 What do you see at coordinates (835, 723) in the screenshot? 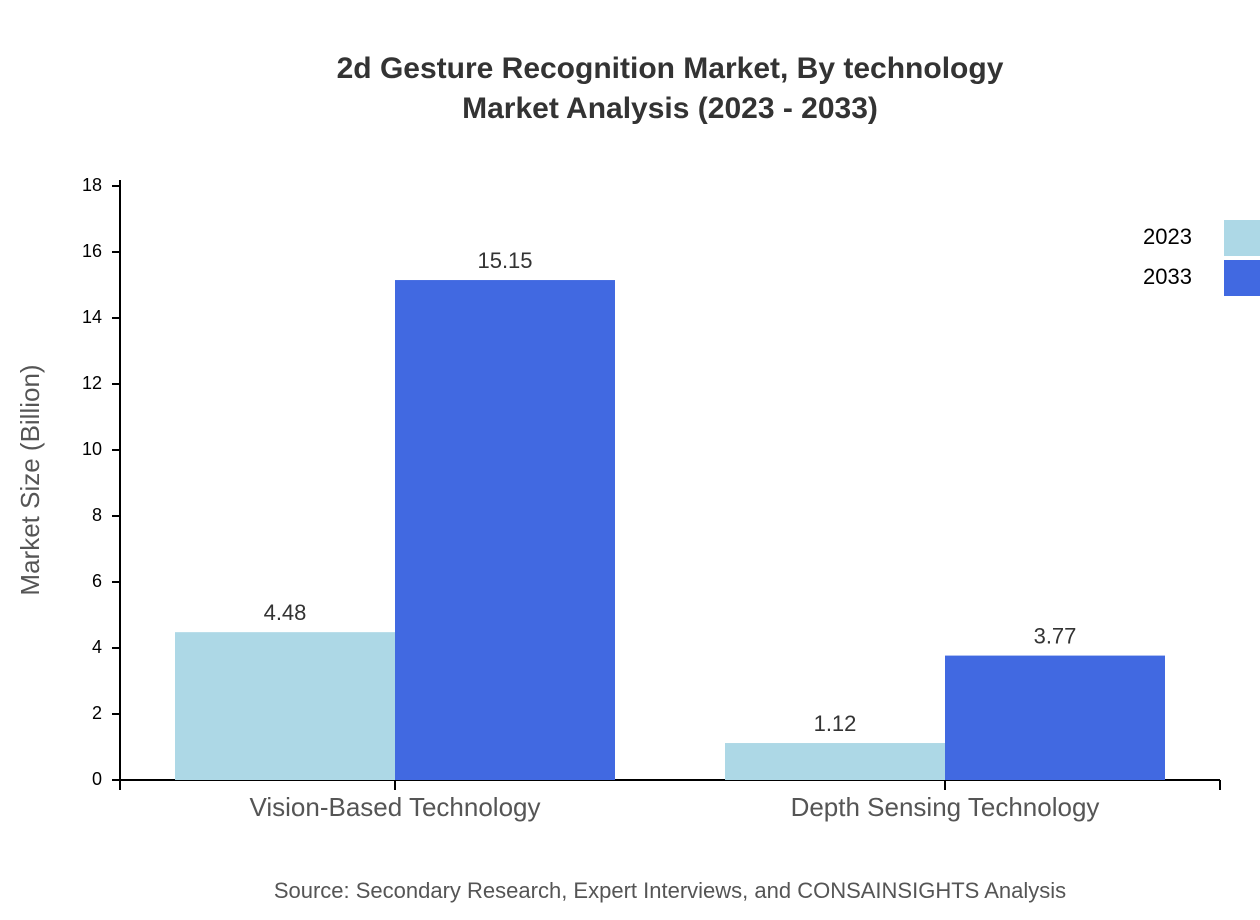
I see `data-label: 1.12` at bounding box center [835, 723].